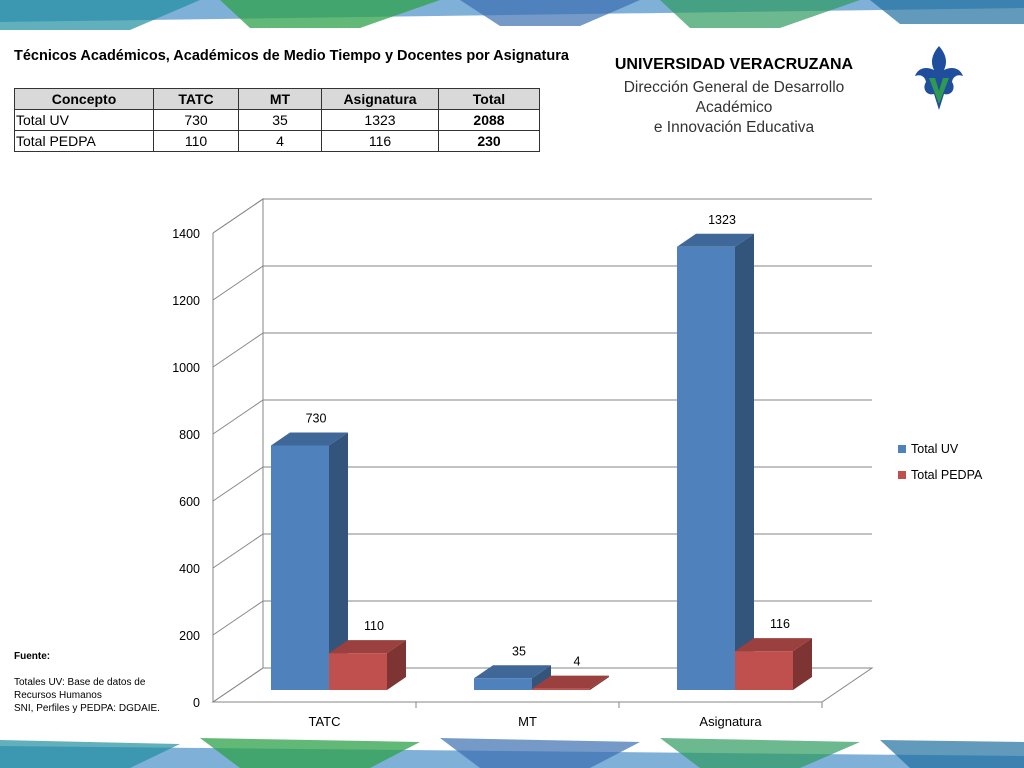 This screenshot has width=1024, height=768. Describe the element at coordinates (374, 626) in the screenshot. I see `data-label: 110` at that location.